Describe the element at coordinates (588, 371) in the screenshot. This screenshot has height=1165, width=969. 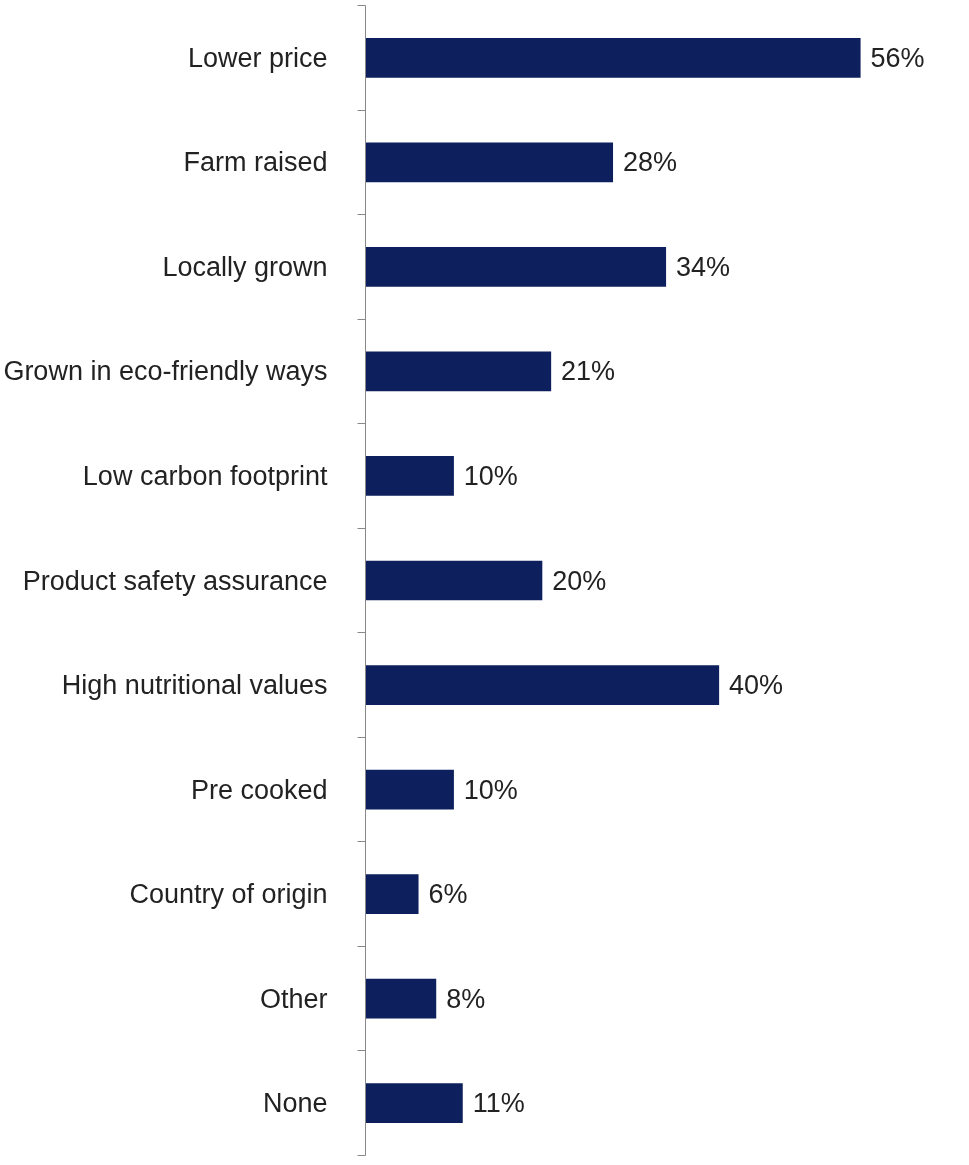
I see `data-label: 21%` at that location.